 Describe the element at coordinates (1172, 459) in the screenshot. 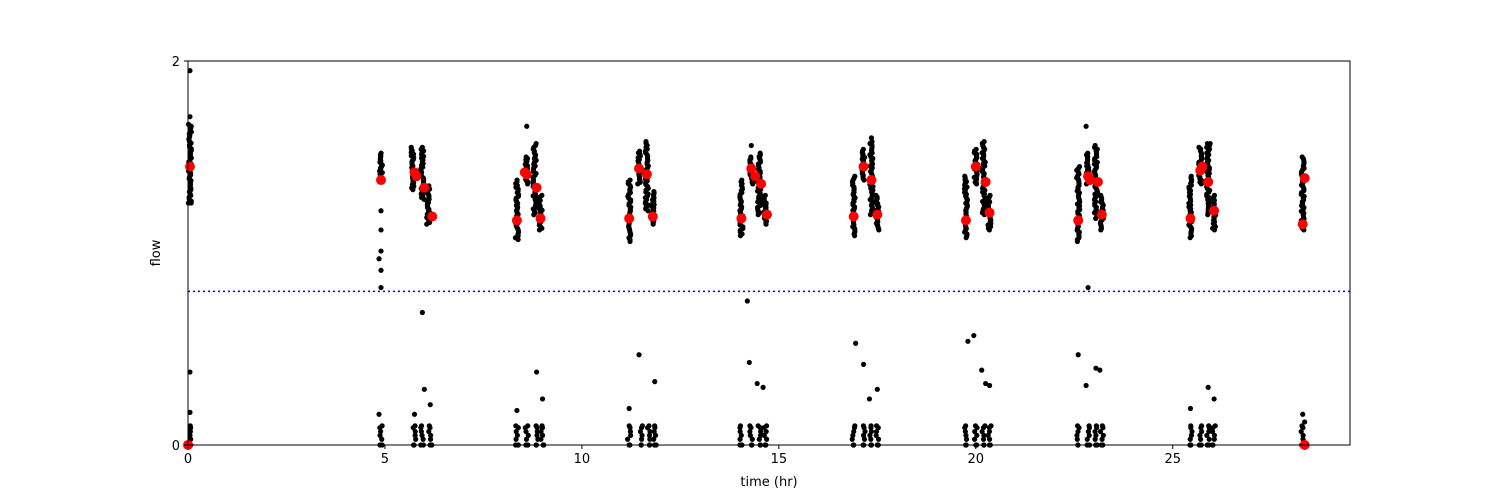

I see `x-tick-label: 25` at that location.